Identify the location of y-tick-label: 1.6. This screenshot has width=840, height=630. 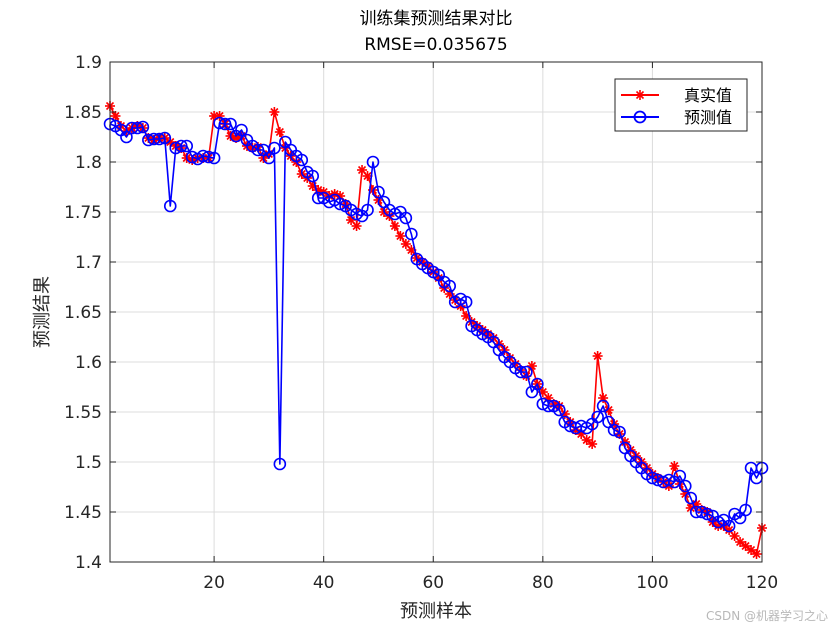
(88, 363).